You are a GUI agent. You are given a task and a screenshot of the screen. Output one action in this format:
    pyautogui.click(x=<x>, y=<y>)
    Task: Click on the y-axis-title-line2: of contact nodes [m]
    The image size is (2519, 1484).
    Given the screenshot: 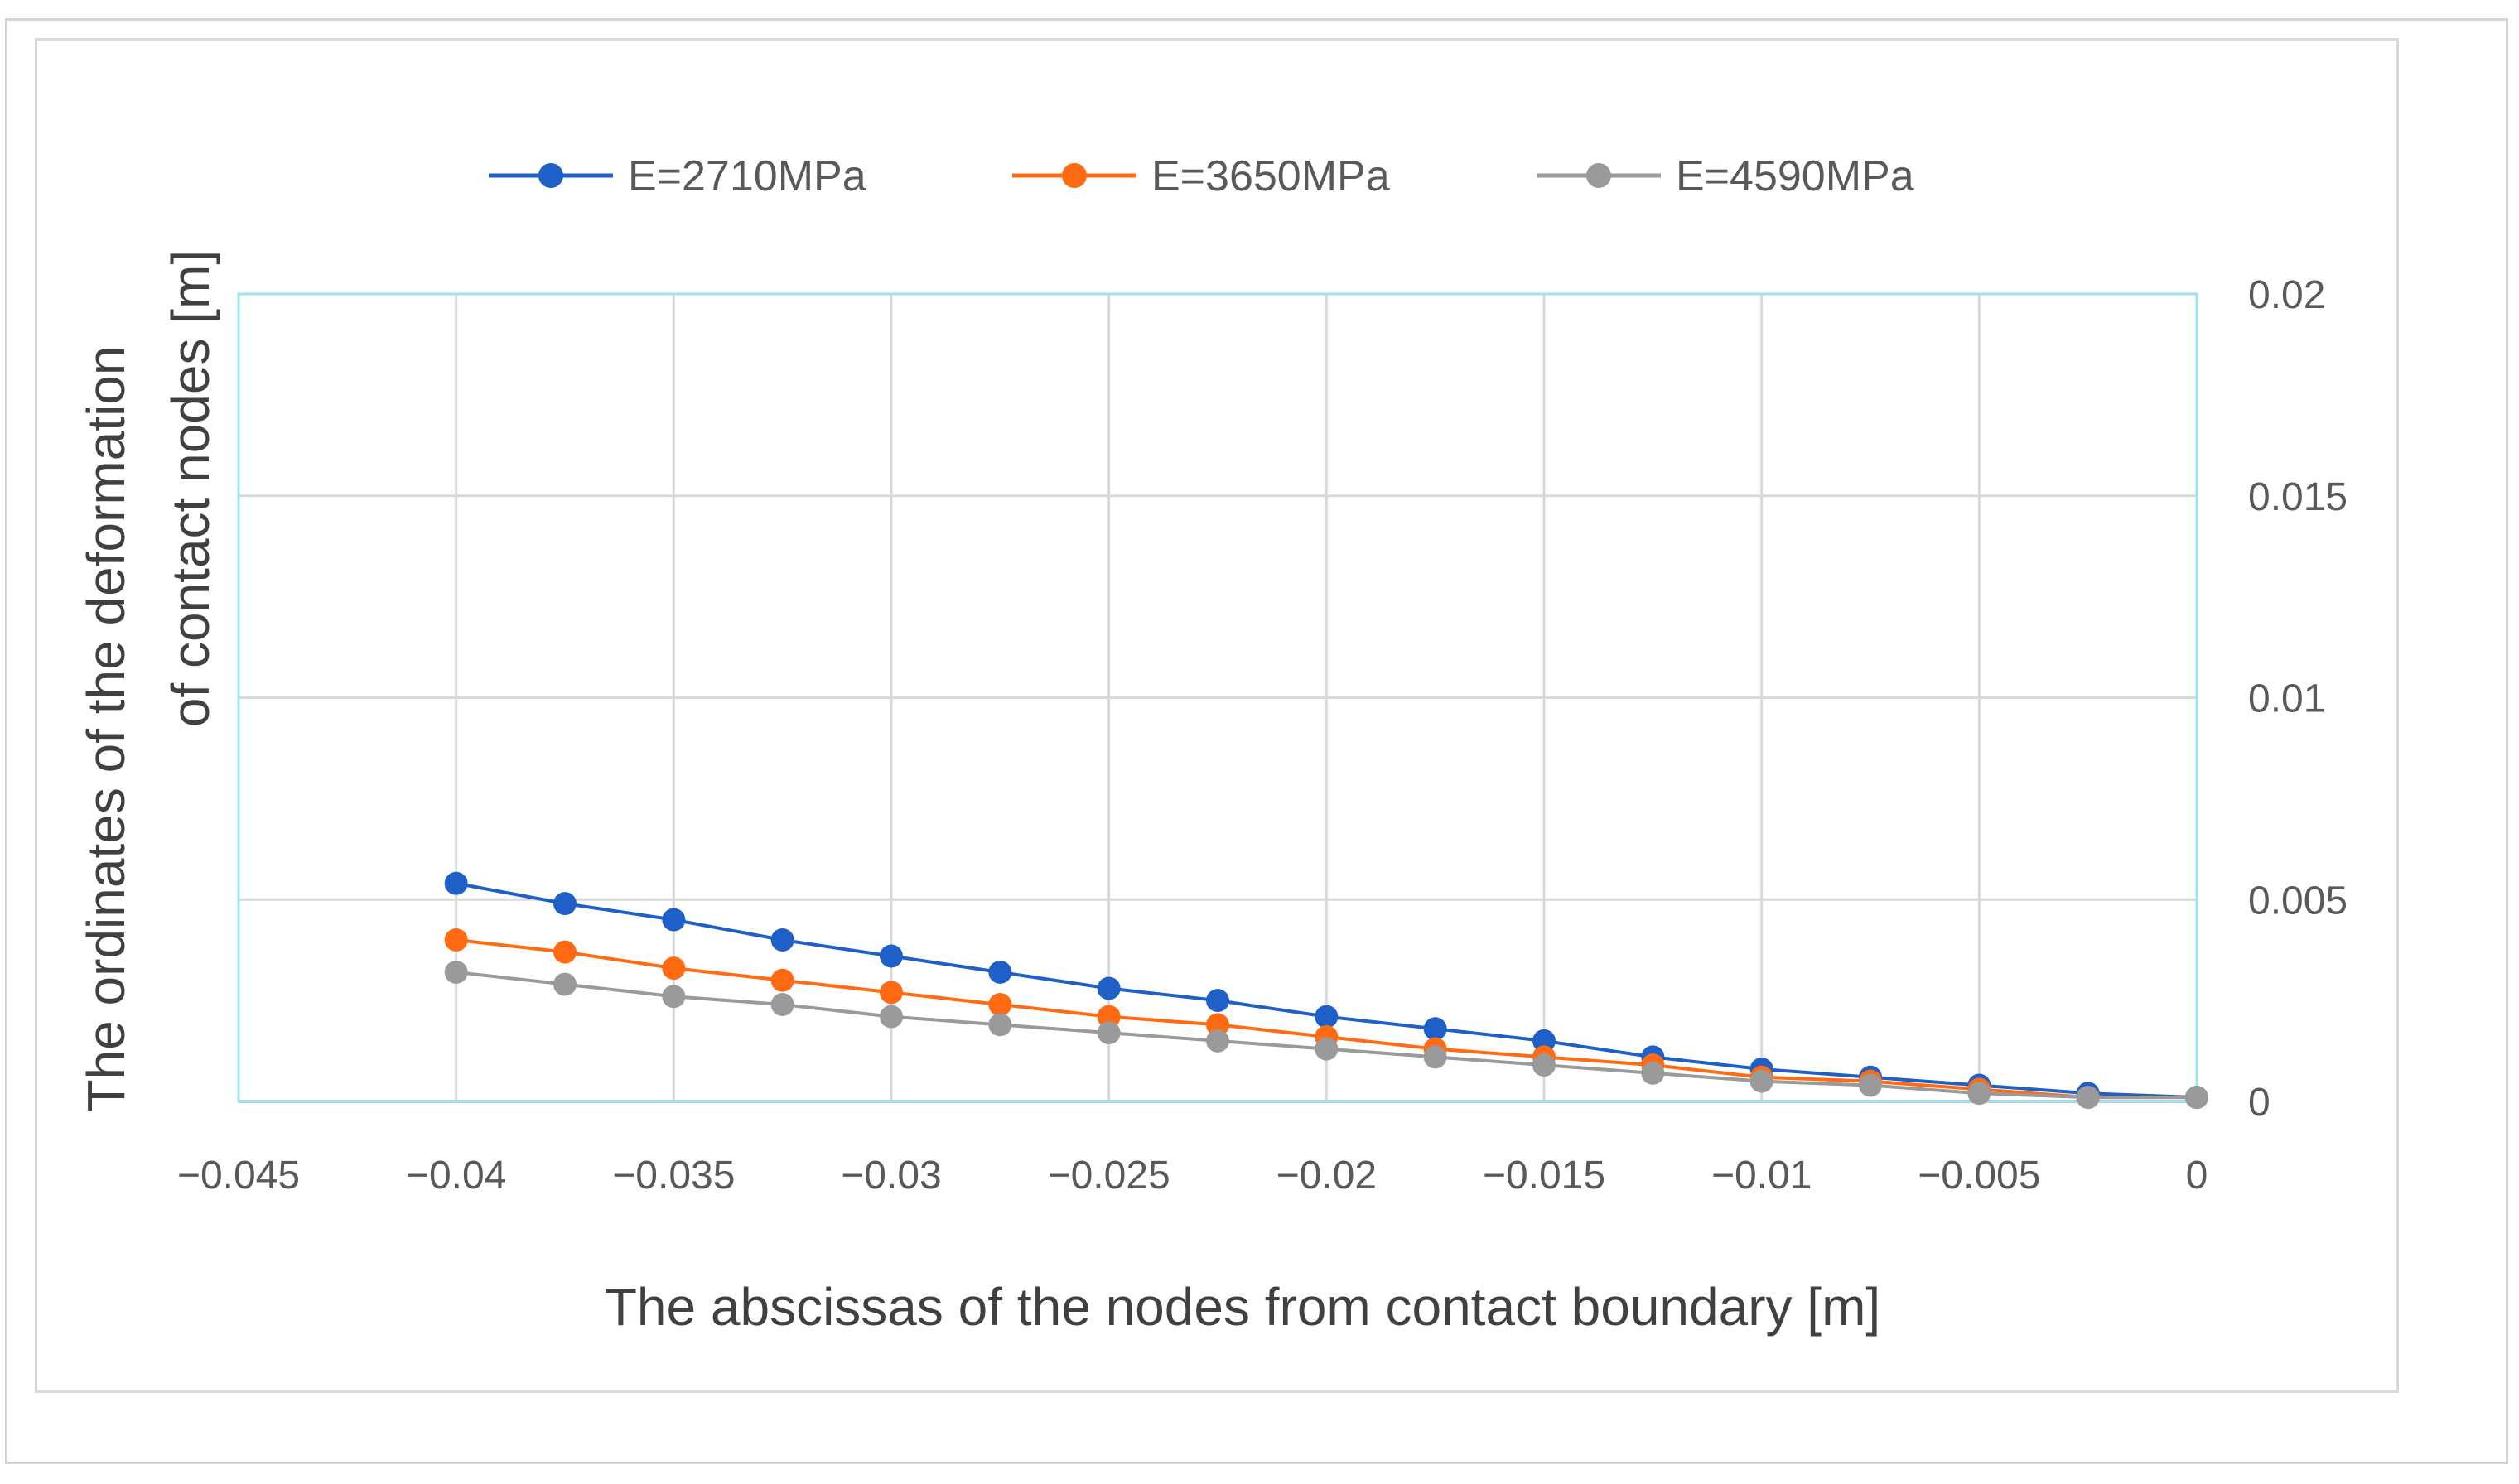 What is the action you would take?
    pyautogui.click(x=190, y=488)
    